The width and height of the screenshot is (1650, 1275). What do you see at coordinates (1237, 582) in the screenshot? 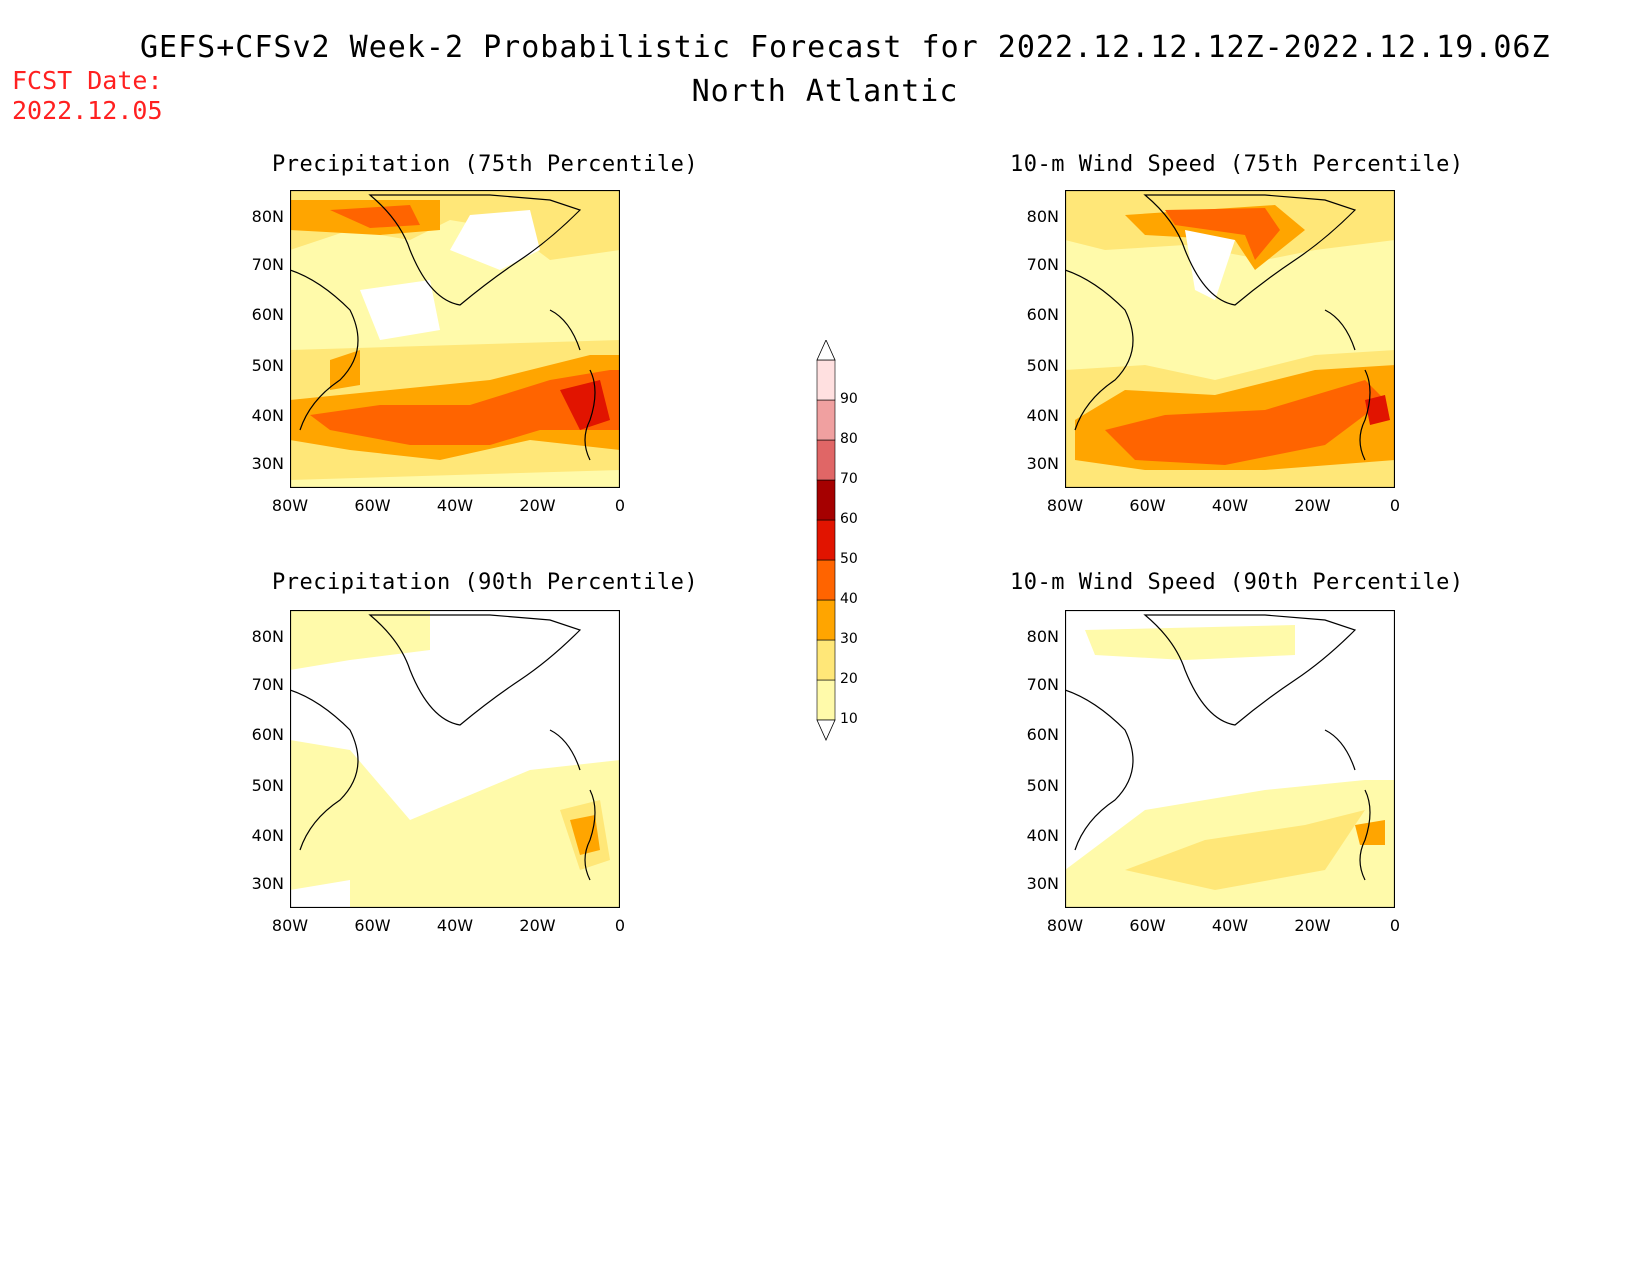
I see `panel-title-wind-90: 10-m Wind Speed (90th Percentile)` at bounding box center [1237, 582].